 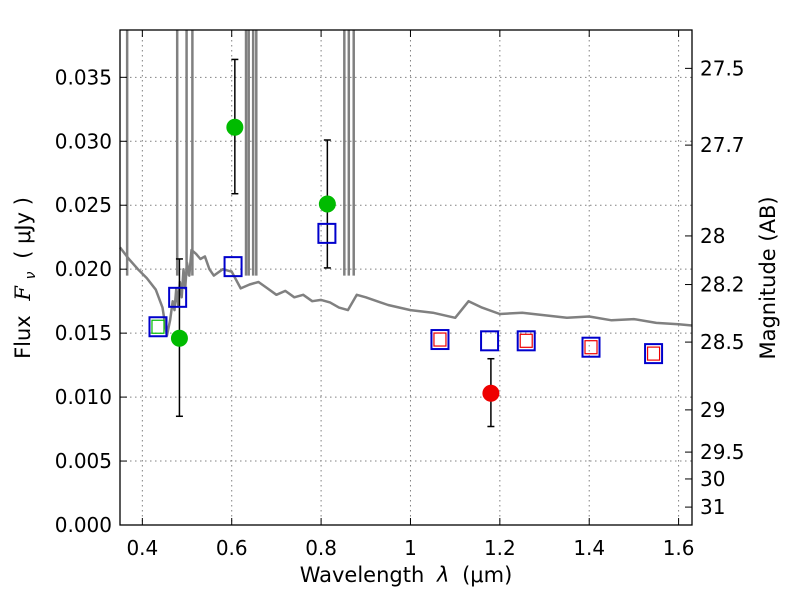 I want to click on y2-tick-label: 31, so click(x=712, y=507).